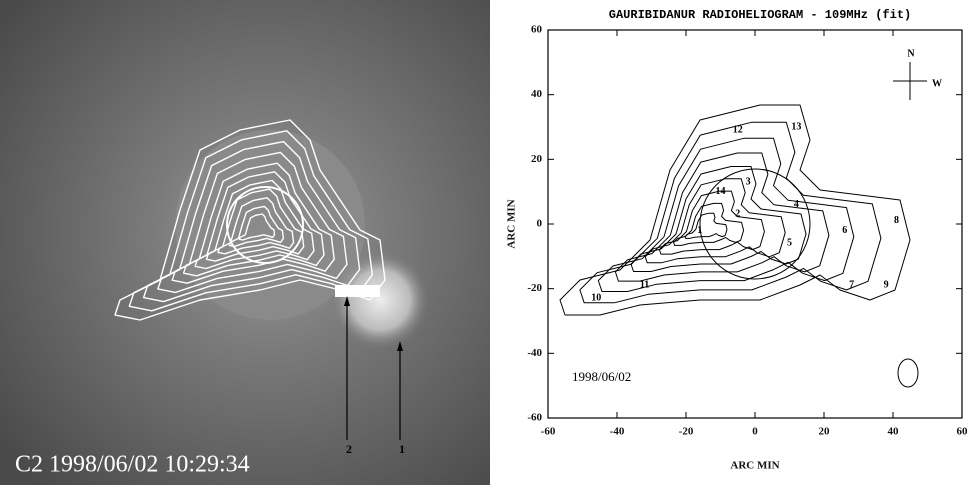  What do you see at coordinates (937, 83) in the screenshot?
I see `compass-label: W` at bounding box center [937, 83].